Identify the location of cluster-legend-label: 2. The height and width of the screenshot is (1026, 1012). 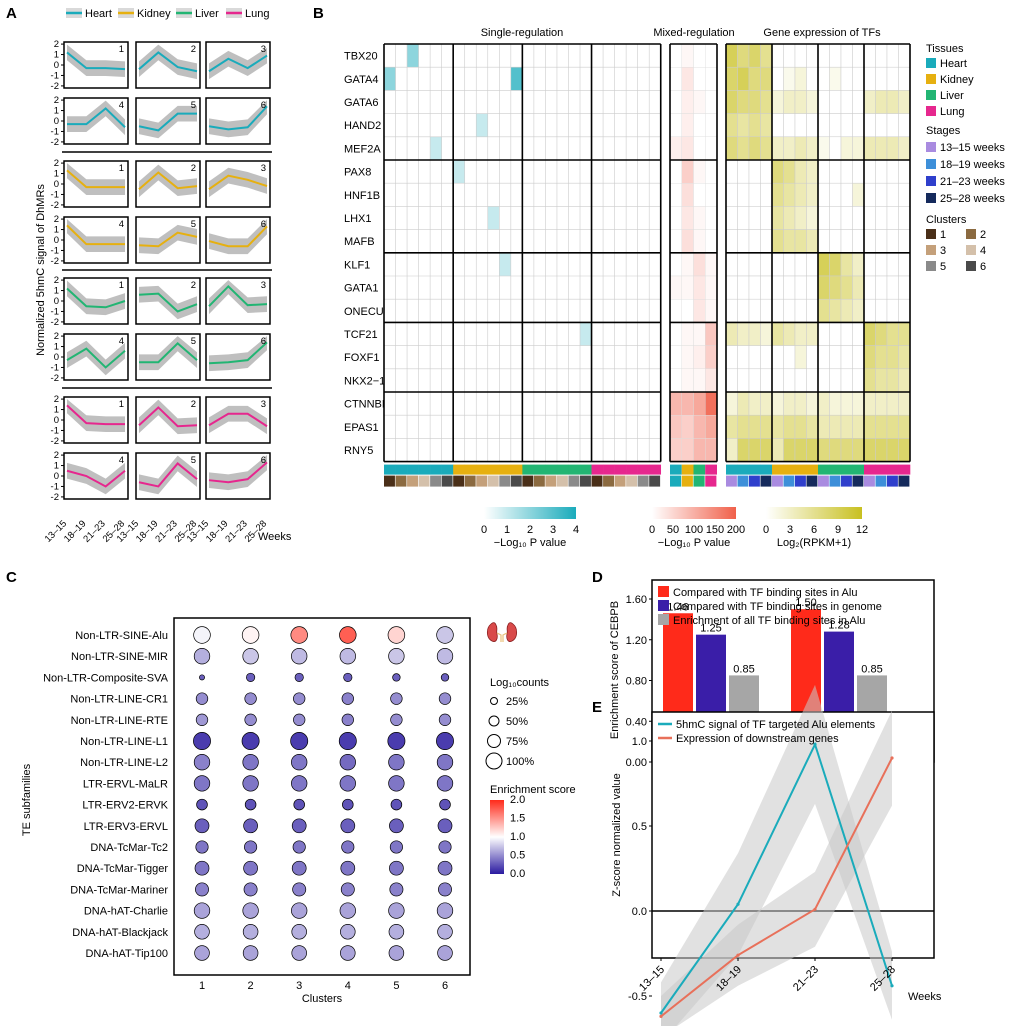
(983, 235).